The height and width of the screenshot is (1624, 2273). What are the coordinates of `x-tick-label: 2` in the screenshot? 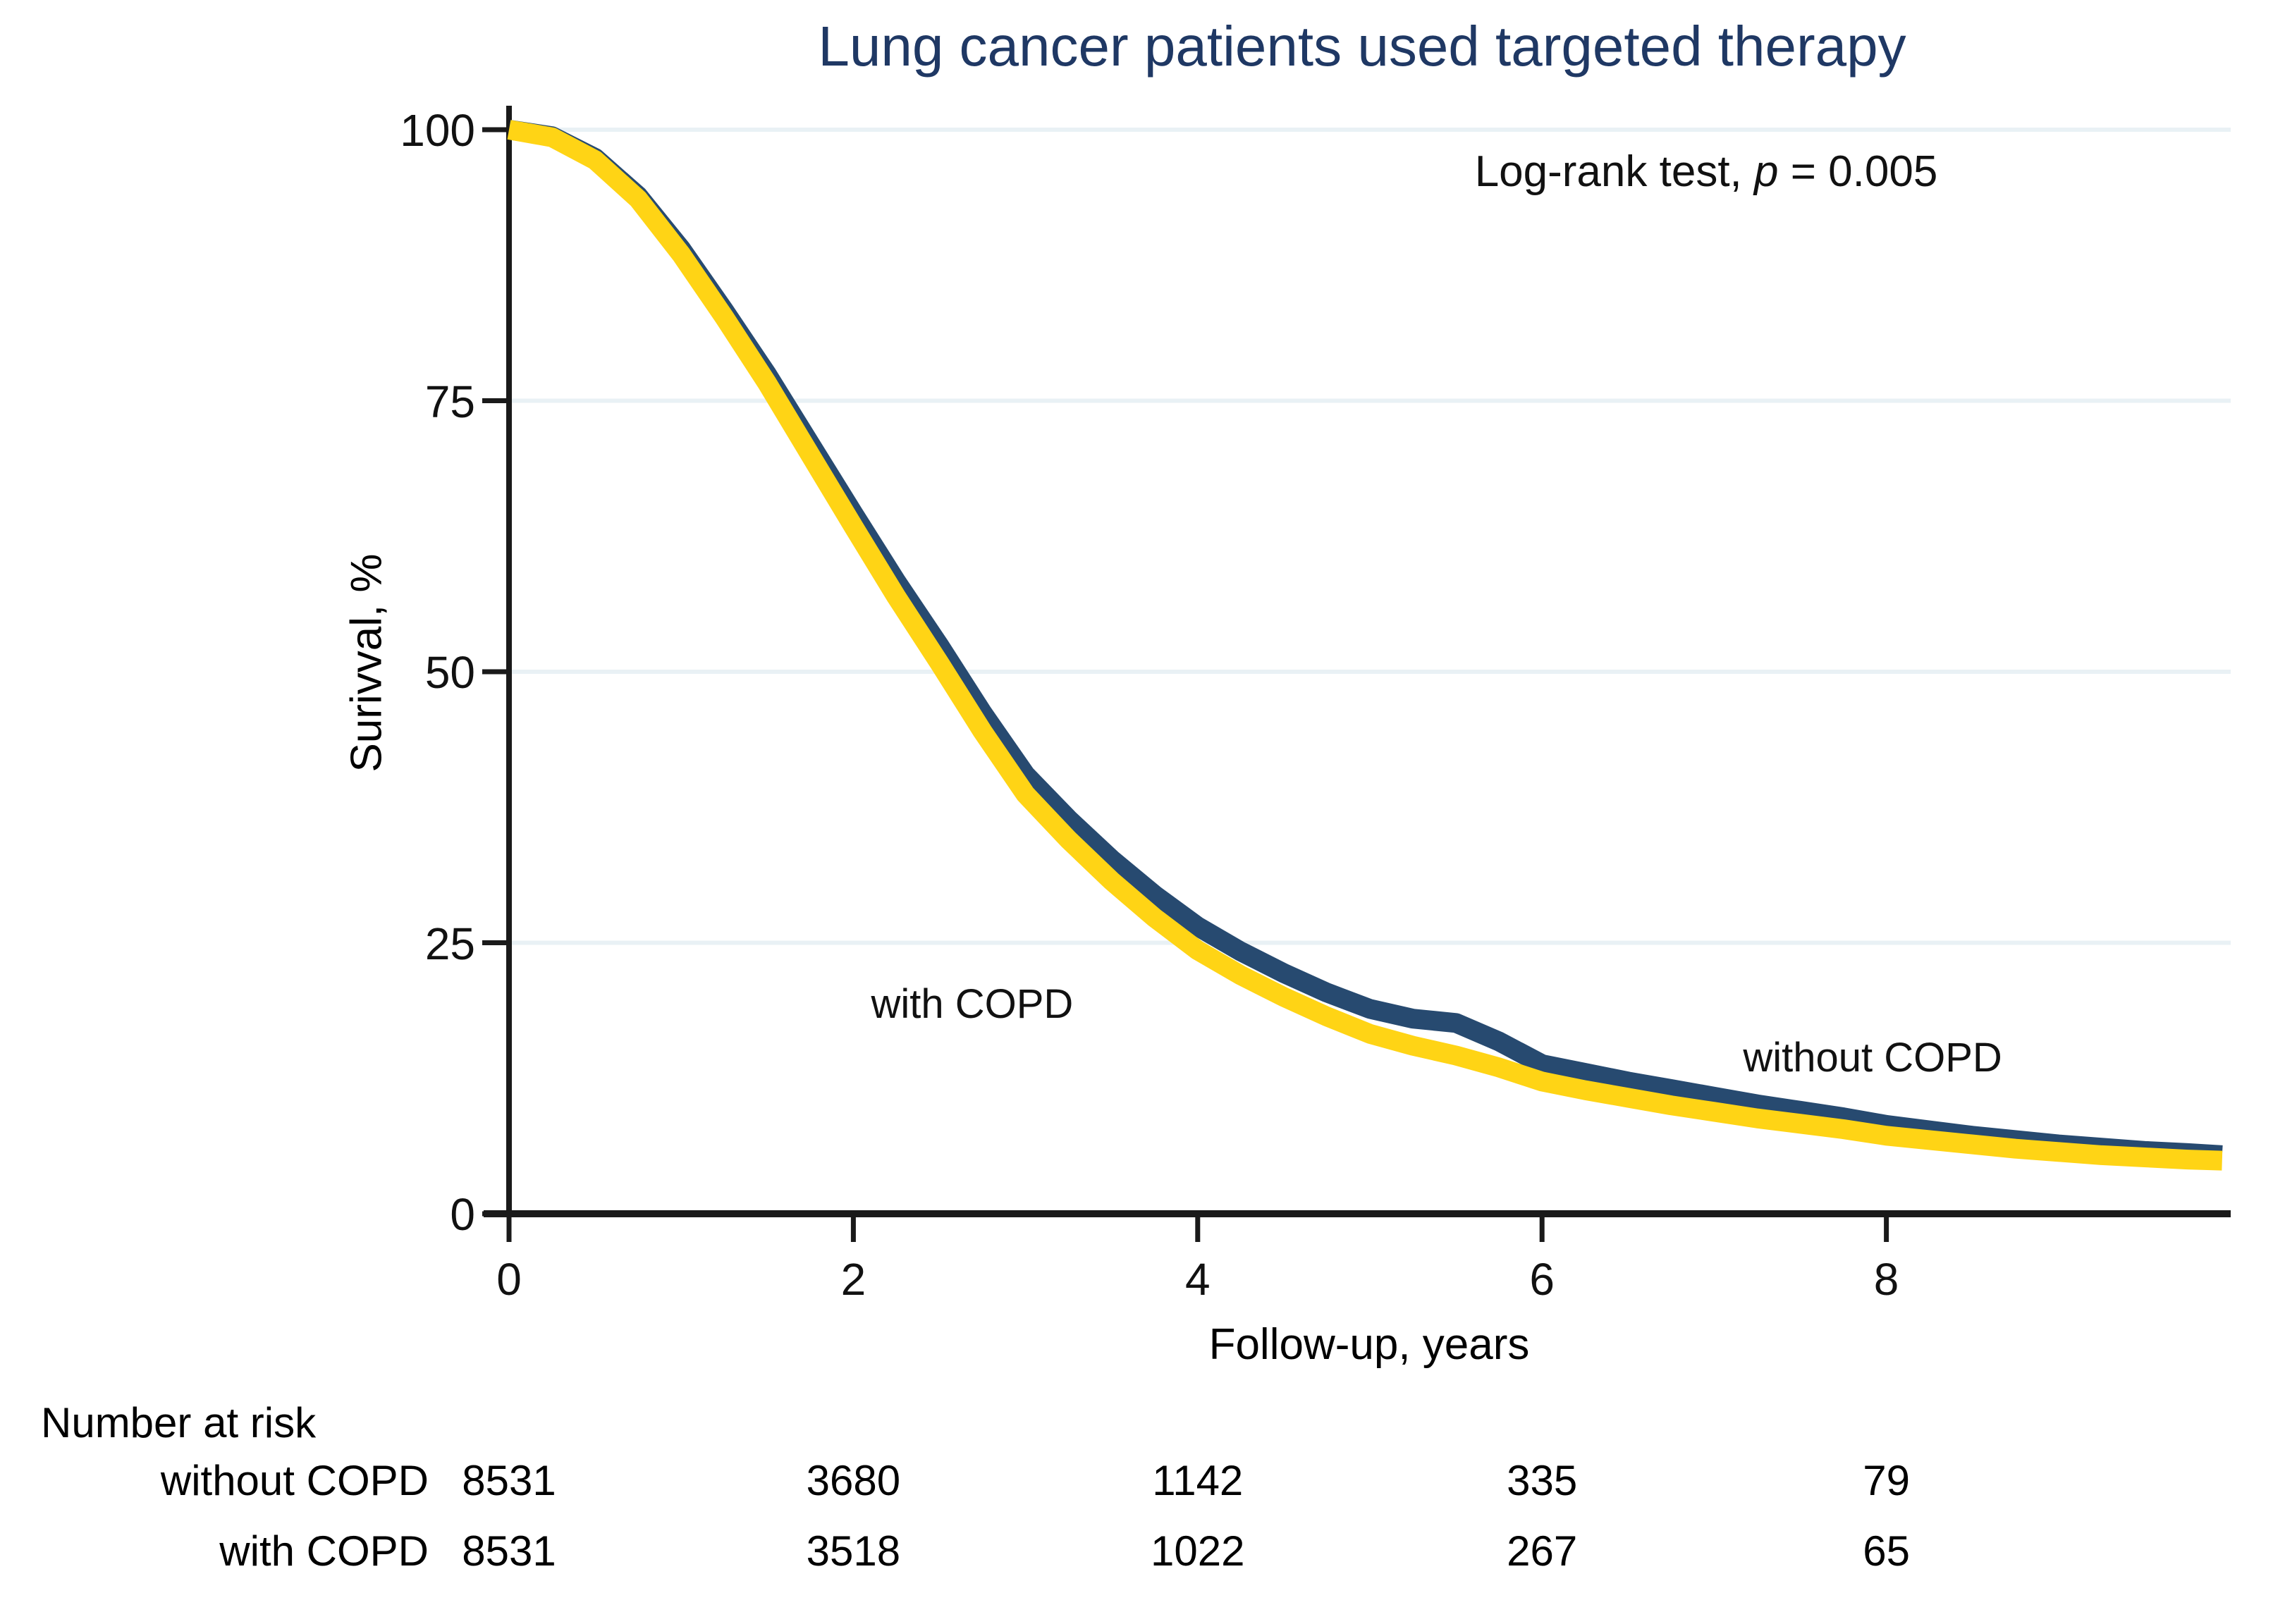 It's located at (853, 1280).